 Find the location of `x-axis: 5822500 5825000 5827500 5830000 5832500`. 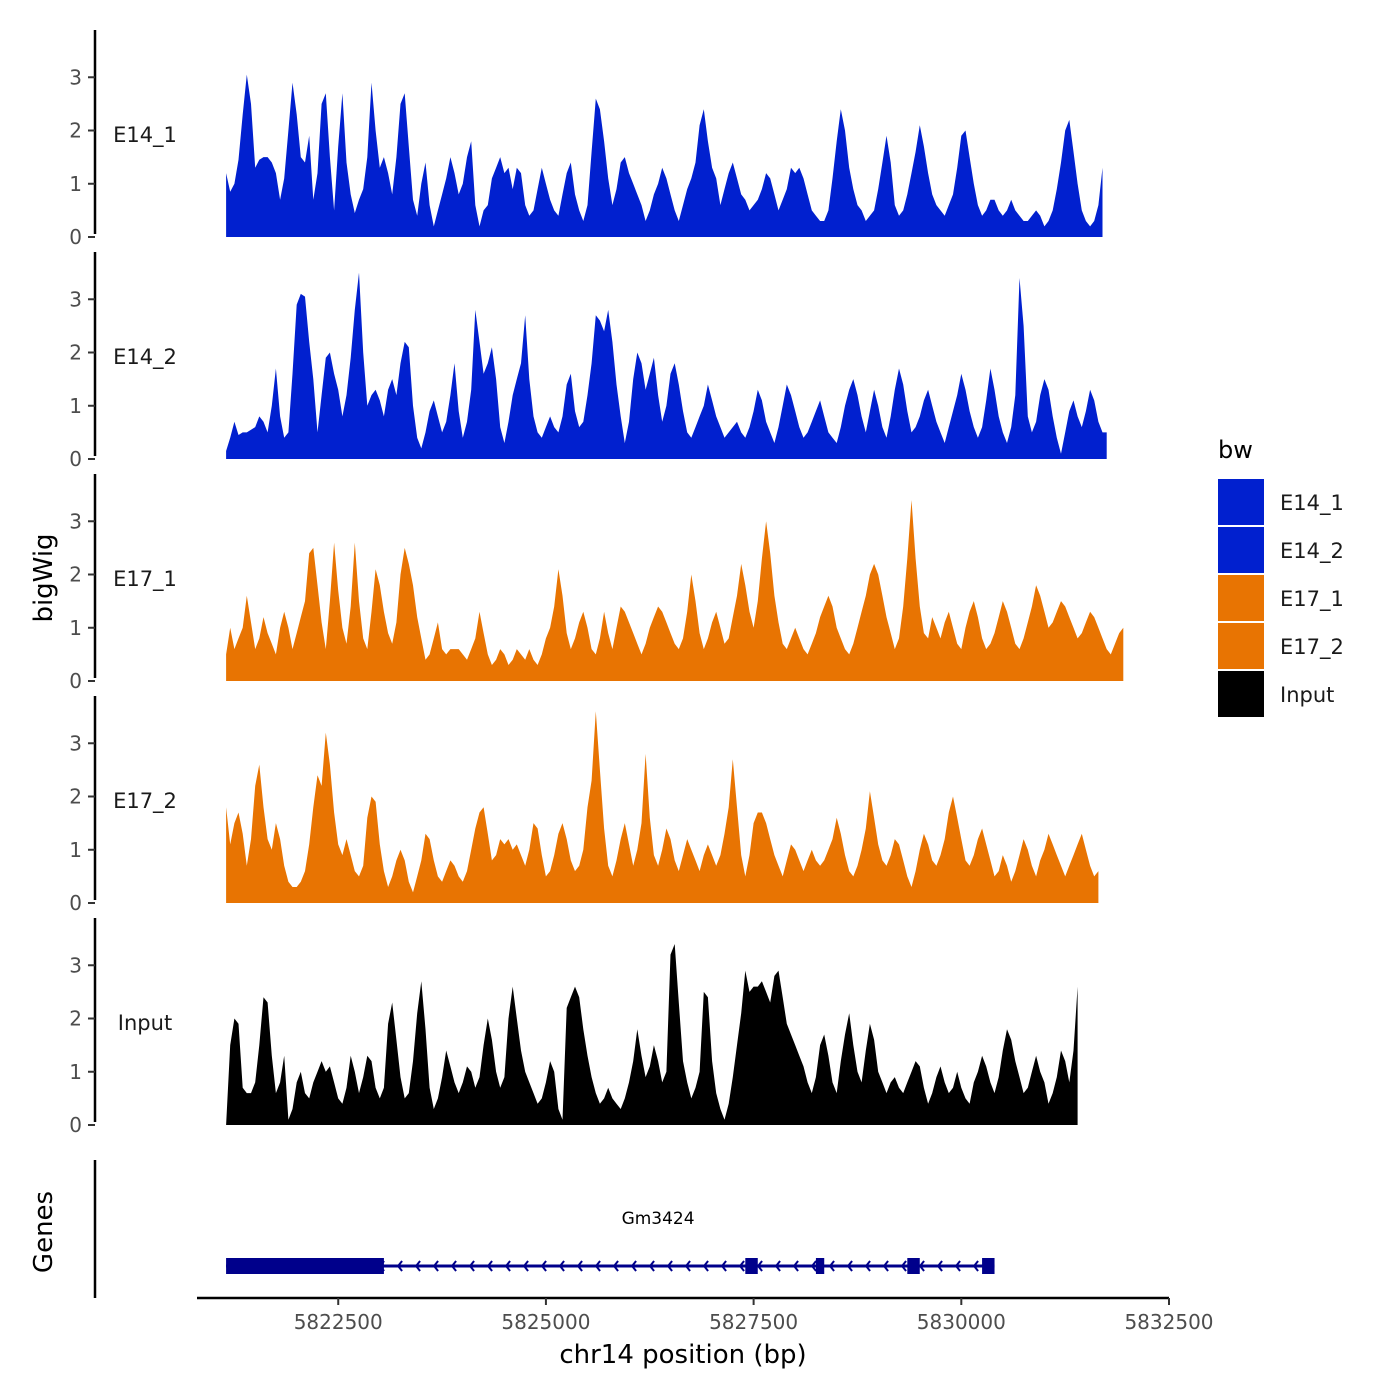

x-axis: 5822500 5825000 5827500 5830000 5832500 is located at coordinates (705, 1315).